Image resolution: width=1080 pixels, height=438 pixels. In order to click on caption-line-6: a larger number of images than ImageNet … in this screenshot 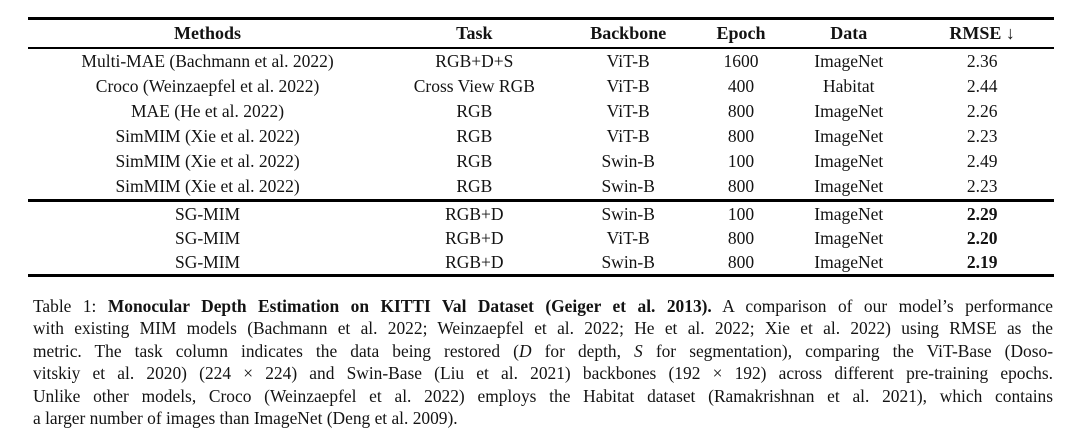, I will do `click(543, 418)`.